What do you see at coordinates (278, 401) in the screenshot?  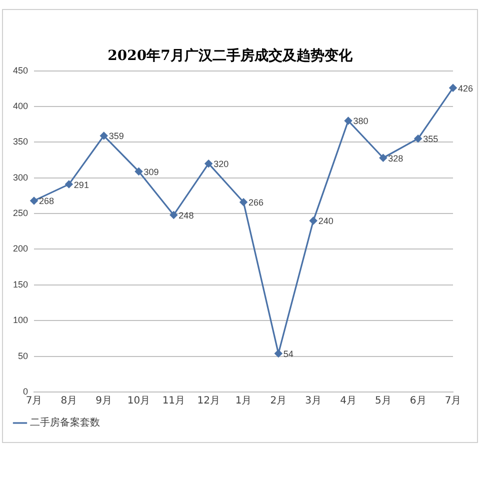 I see `x-tick-label: 2月` at bounding box center [278, 401].